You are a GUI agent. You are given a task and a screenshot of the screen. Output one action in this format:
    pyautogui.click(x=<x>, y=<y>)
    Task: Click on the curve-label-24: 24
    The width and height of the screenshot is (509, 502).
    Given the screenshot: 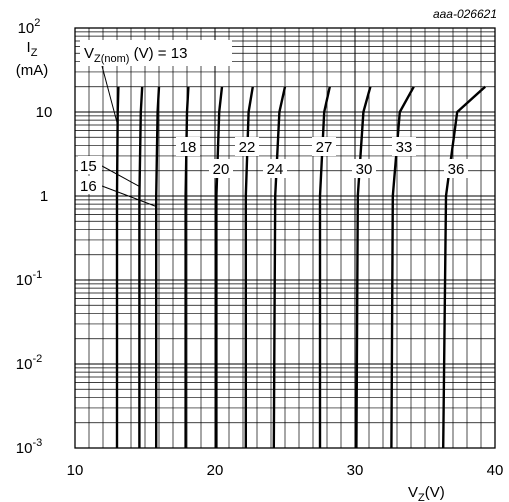 What is the action you would take?
    pyautogui.click(x=275, y=168)
    